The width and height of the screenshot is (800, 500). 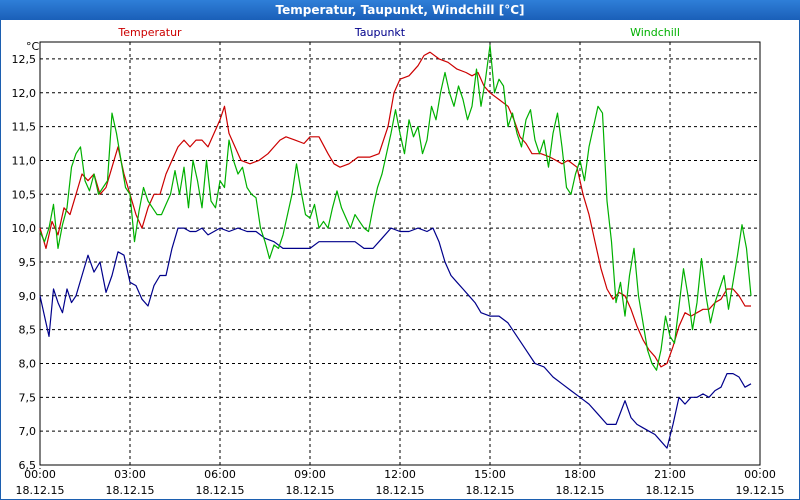 I want to click on y-tick-label: 12,5, so click(x=24, y=59).